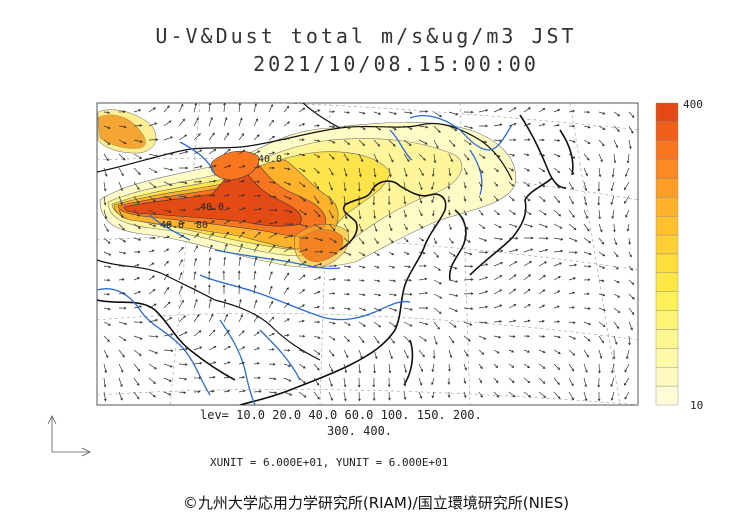 Image resolution: width=752 pixels, height=532 pixels. Describe the element at coordinates (69, 436) in the screenshot. I see `reference-vector-icon` at that location.